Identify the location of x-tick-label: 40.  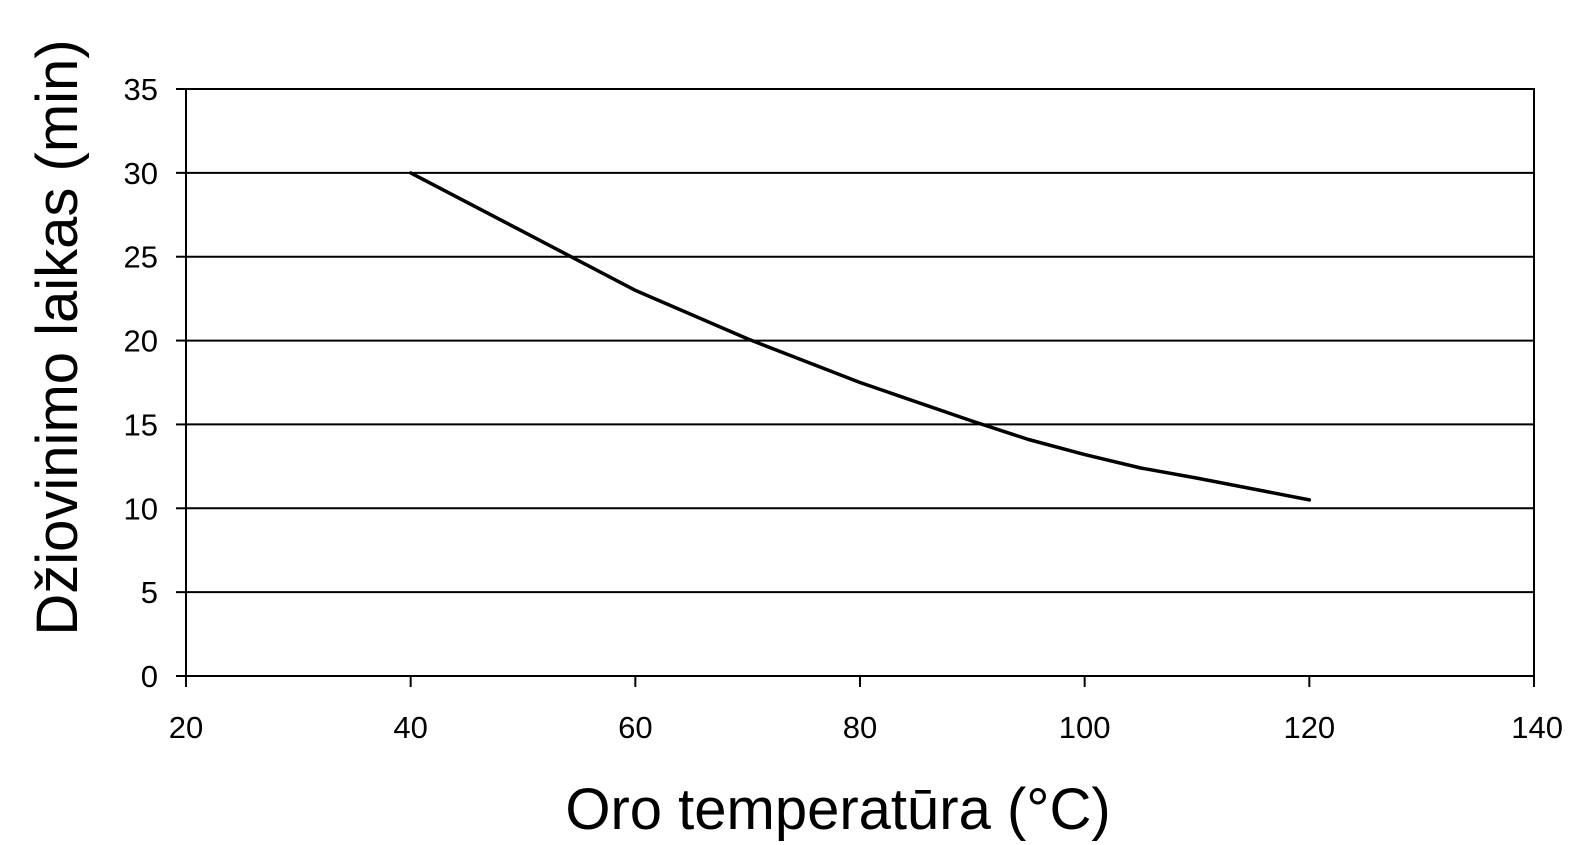
(410, 727).